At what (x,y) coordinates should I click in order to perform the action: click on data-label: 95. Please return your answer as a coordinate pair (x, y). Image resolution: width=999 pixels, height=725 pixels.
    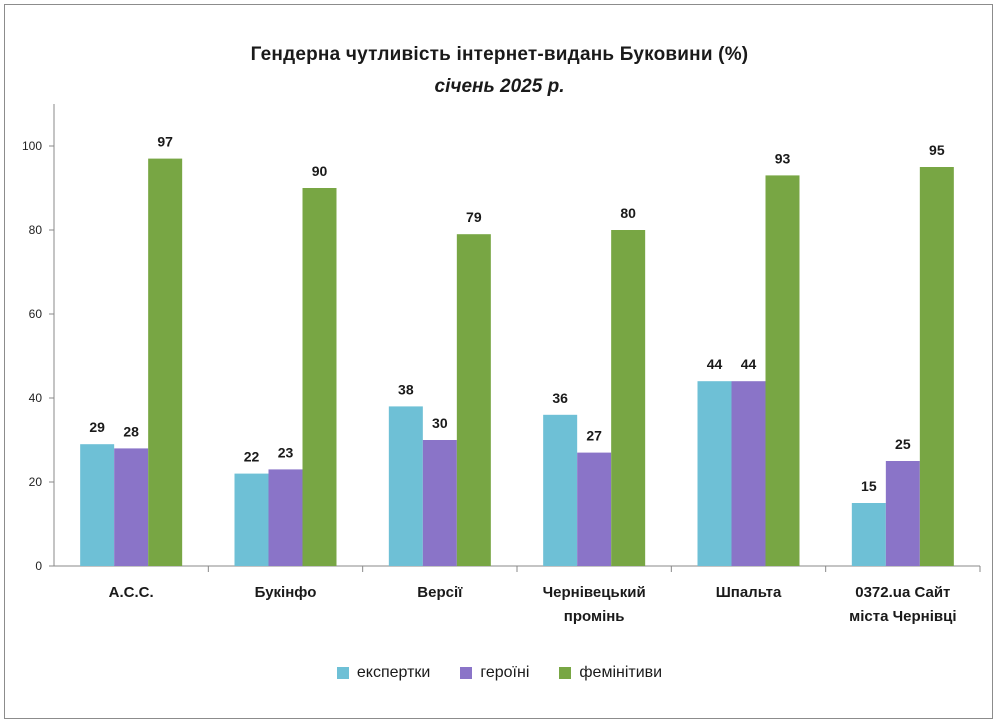
    Looking at the image, I should click on (937, 150).